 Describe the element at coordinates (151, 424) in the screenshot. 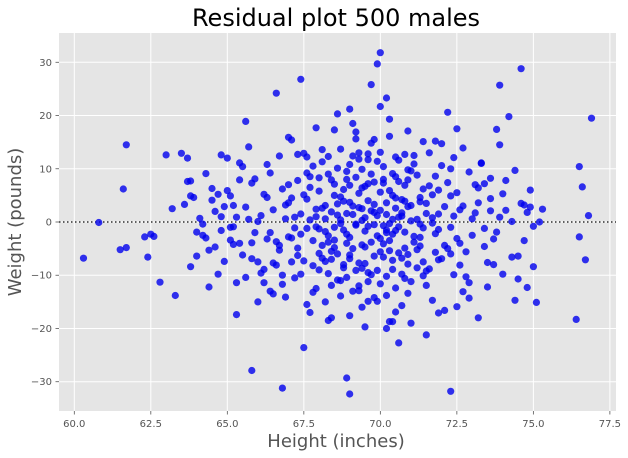

I see `x-tick-label: 62.5` at that location.